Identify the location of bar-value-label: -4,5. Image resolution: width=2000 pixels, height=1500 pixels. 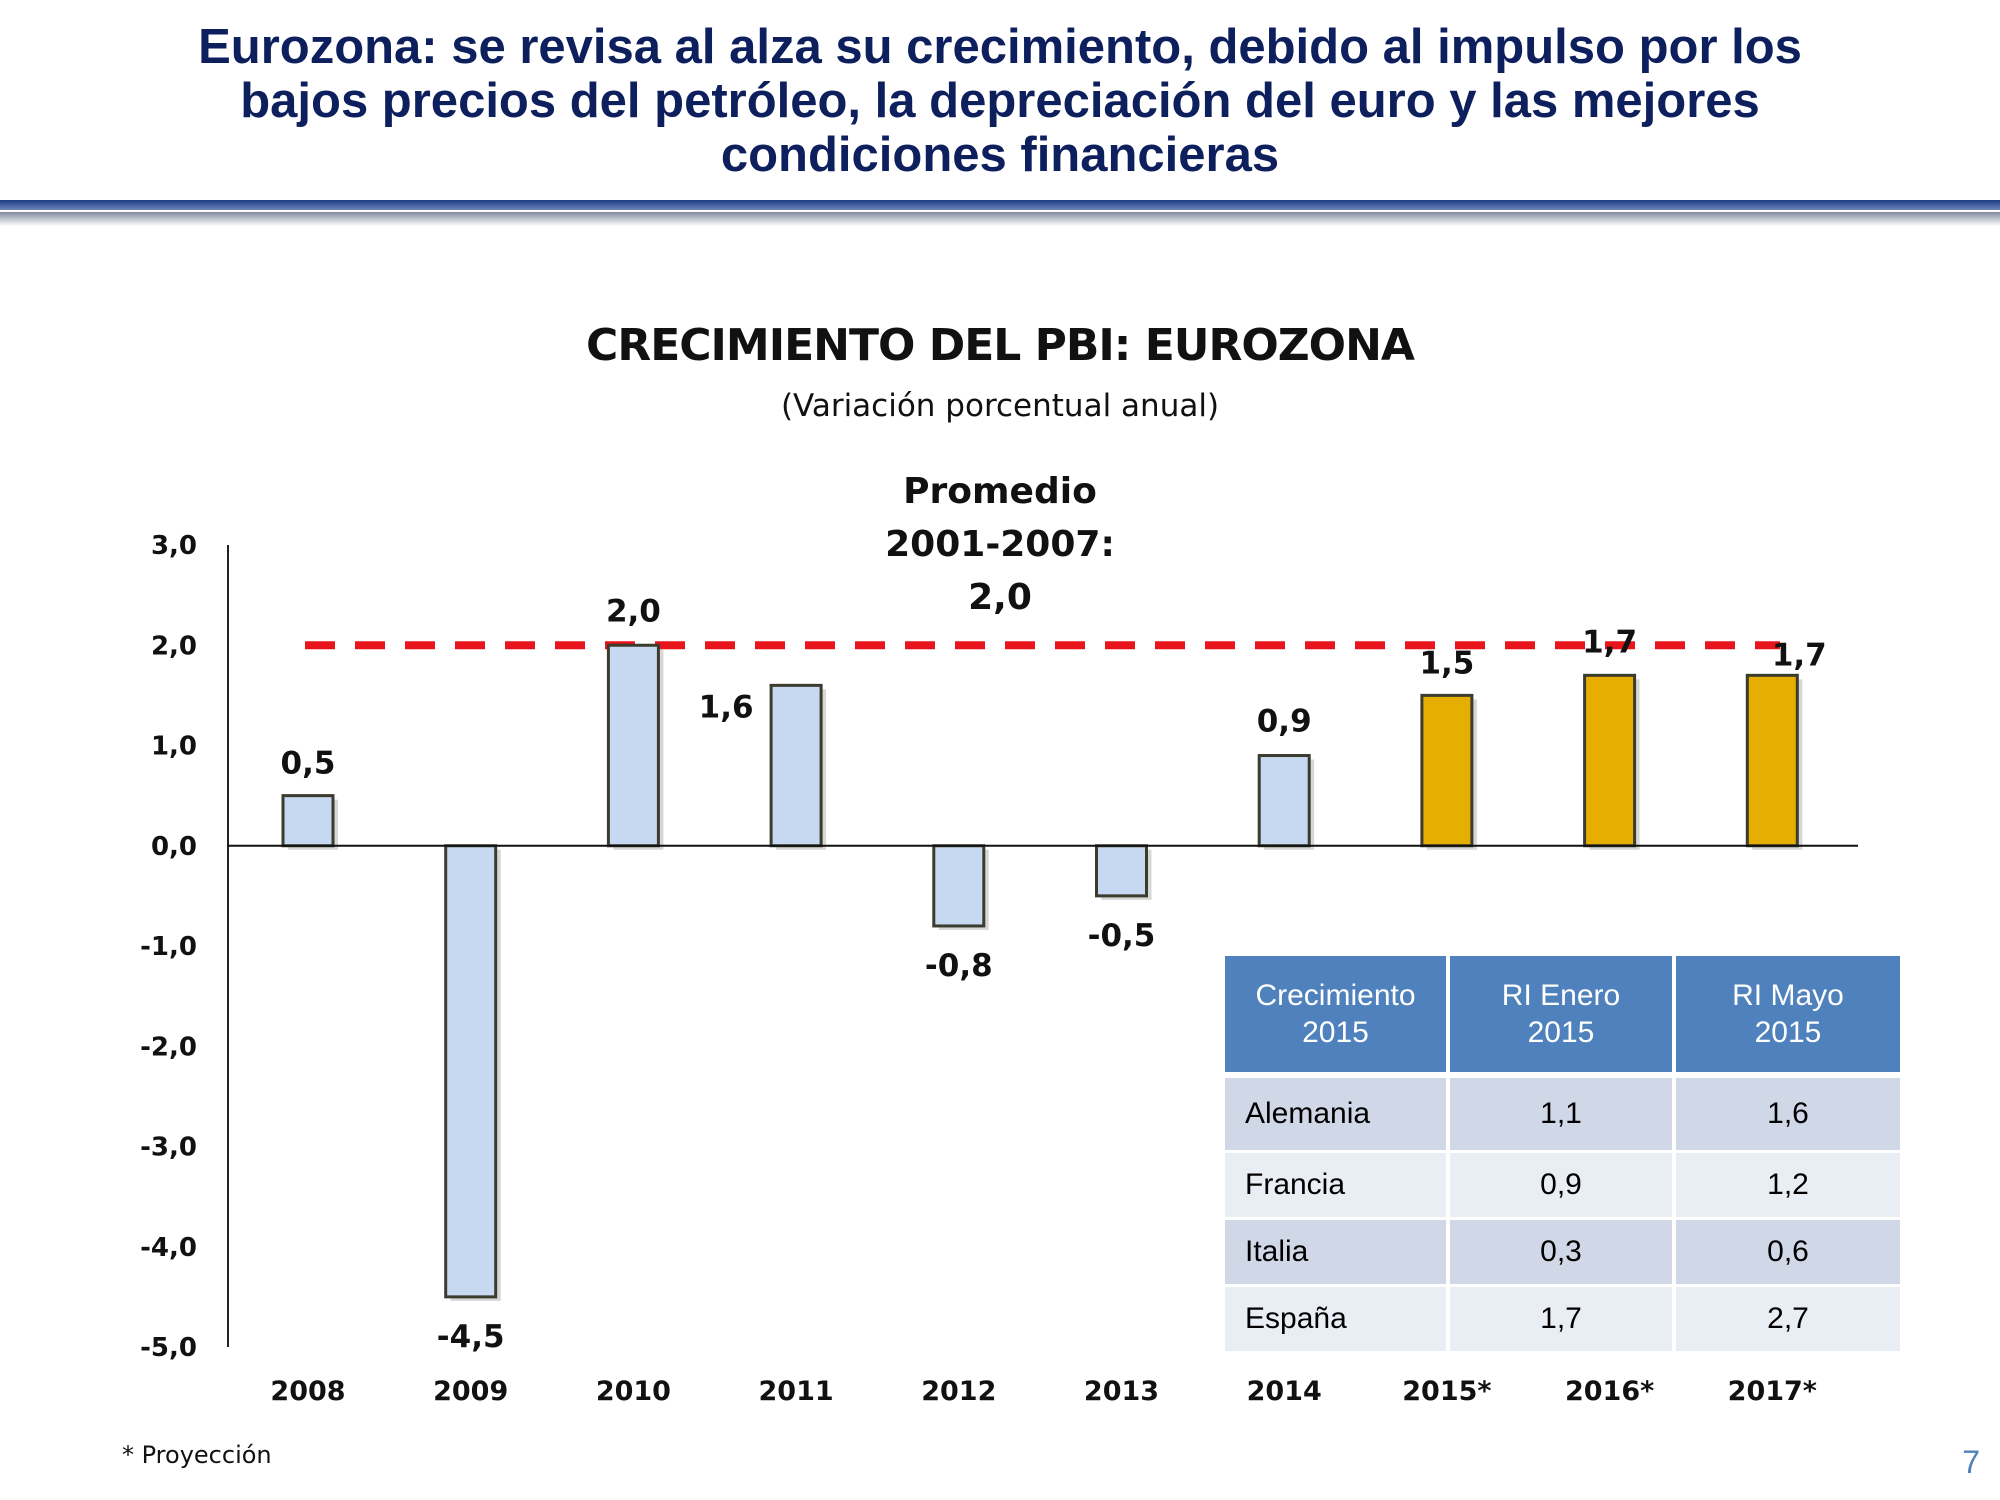
(471, 1337).